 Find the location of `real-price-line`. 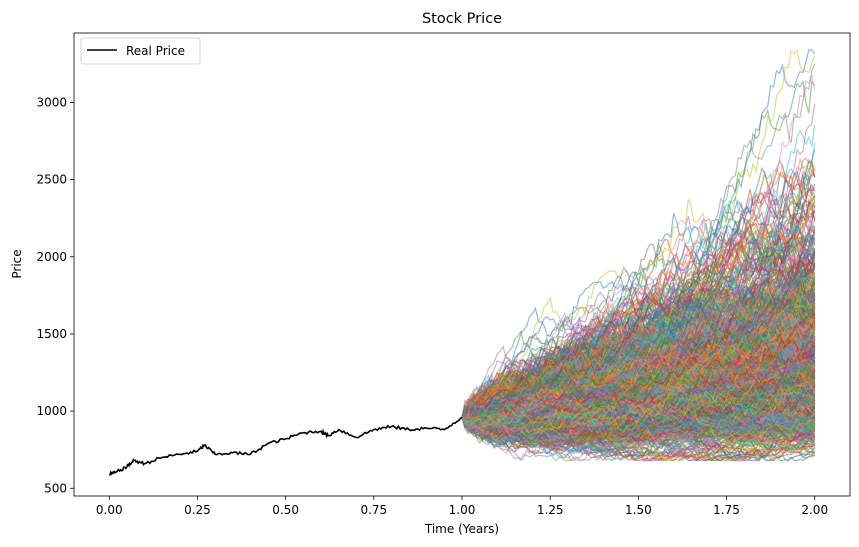

real-price-line is located at coordinates (285, 446).